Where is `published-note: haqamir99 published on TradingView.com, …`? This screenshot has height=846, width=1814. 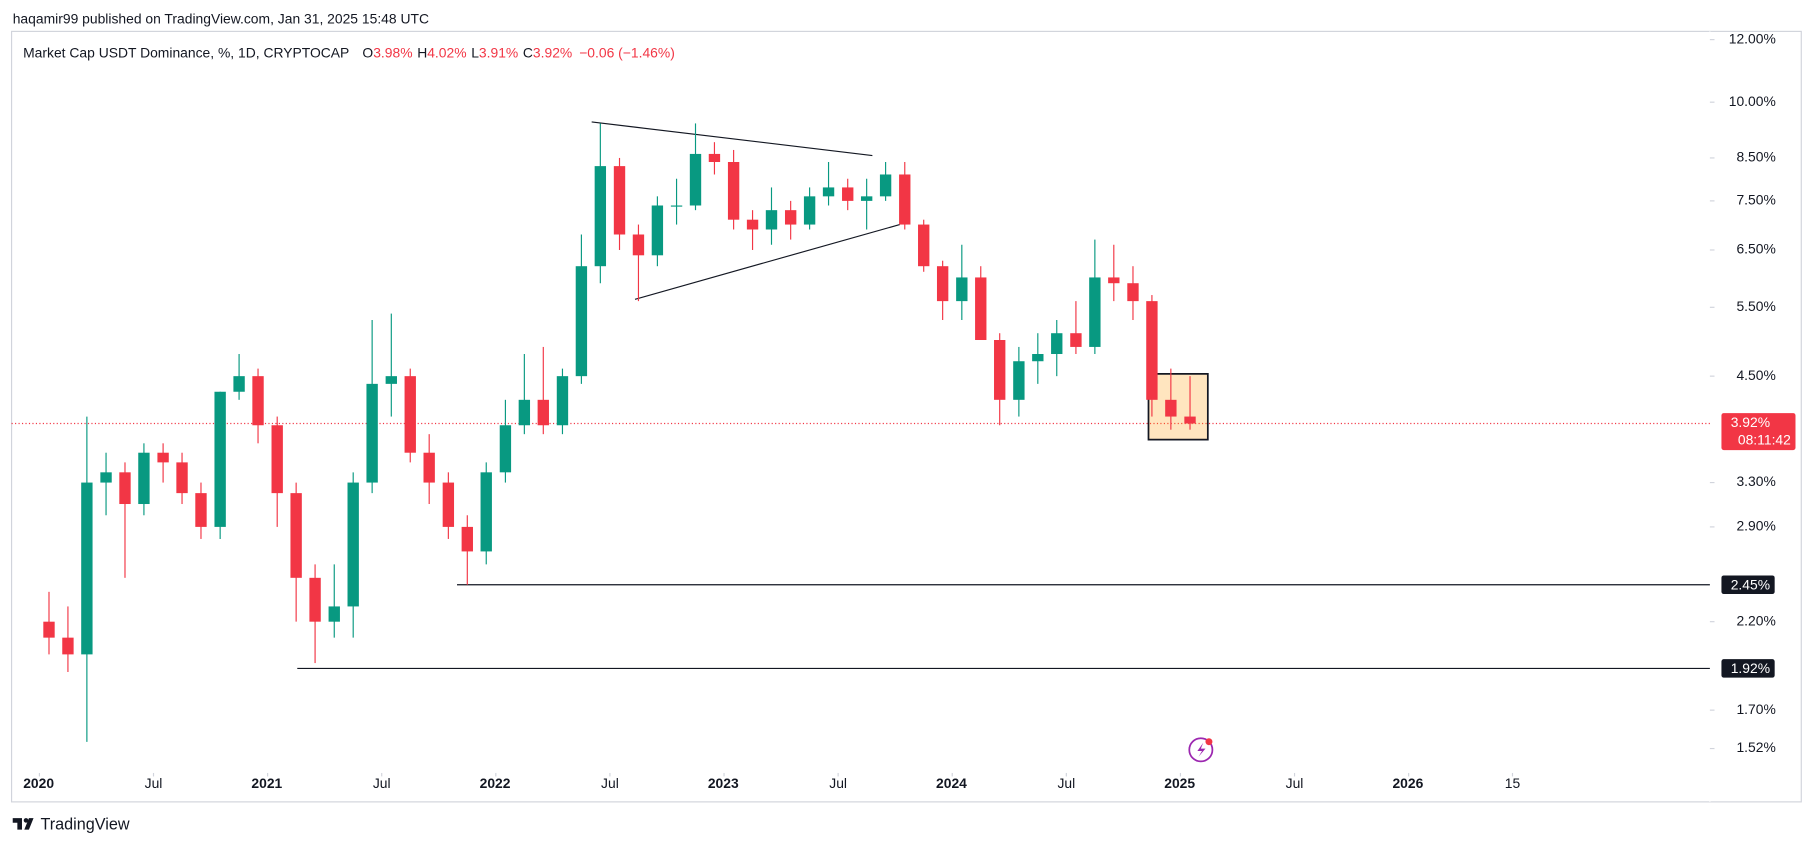
published-note: haqamir99 published on TradingView.com, … is located at coordinates (221, 18).